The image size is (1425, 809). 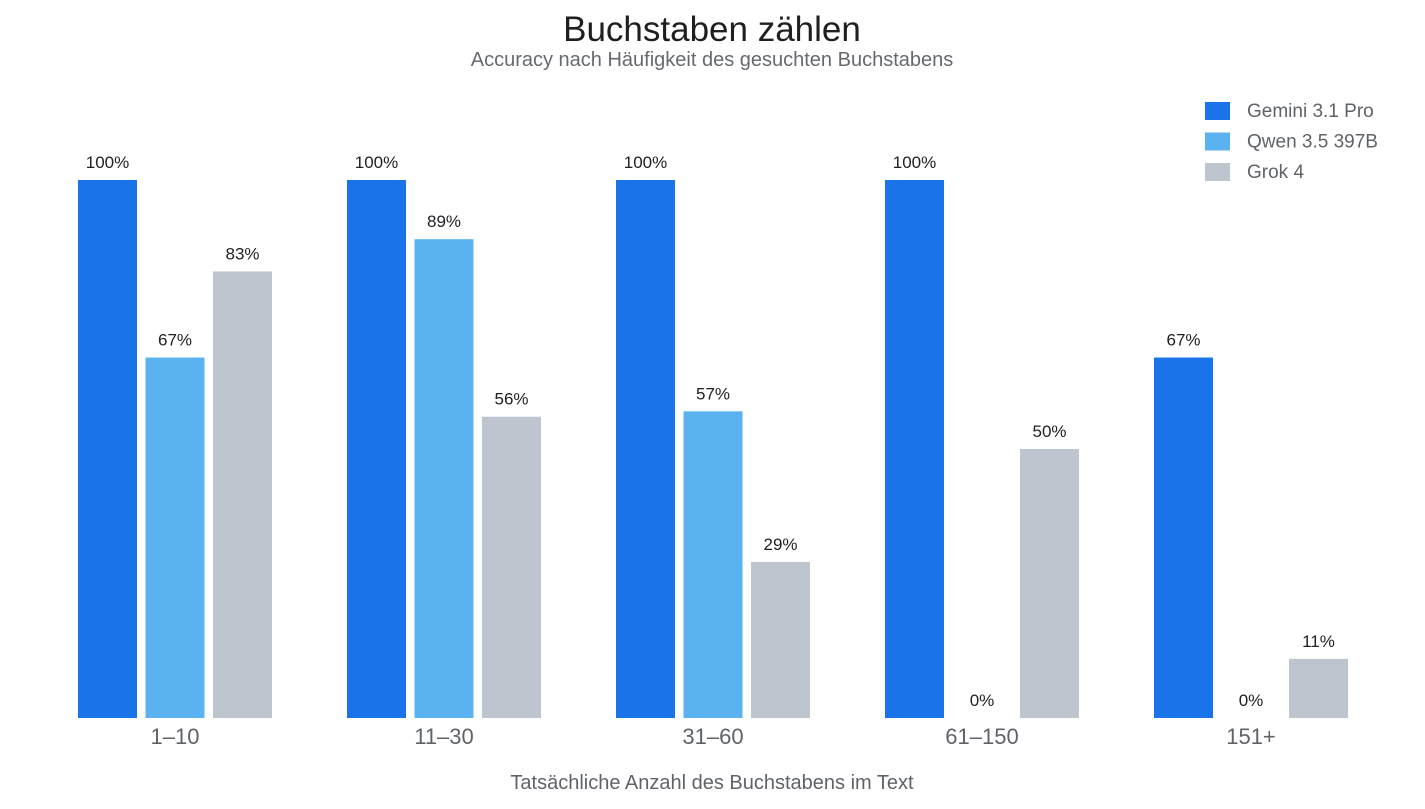 I want to click on data-label: 57%, so click(x=713, y=393).